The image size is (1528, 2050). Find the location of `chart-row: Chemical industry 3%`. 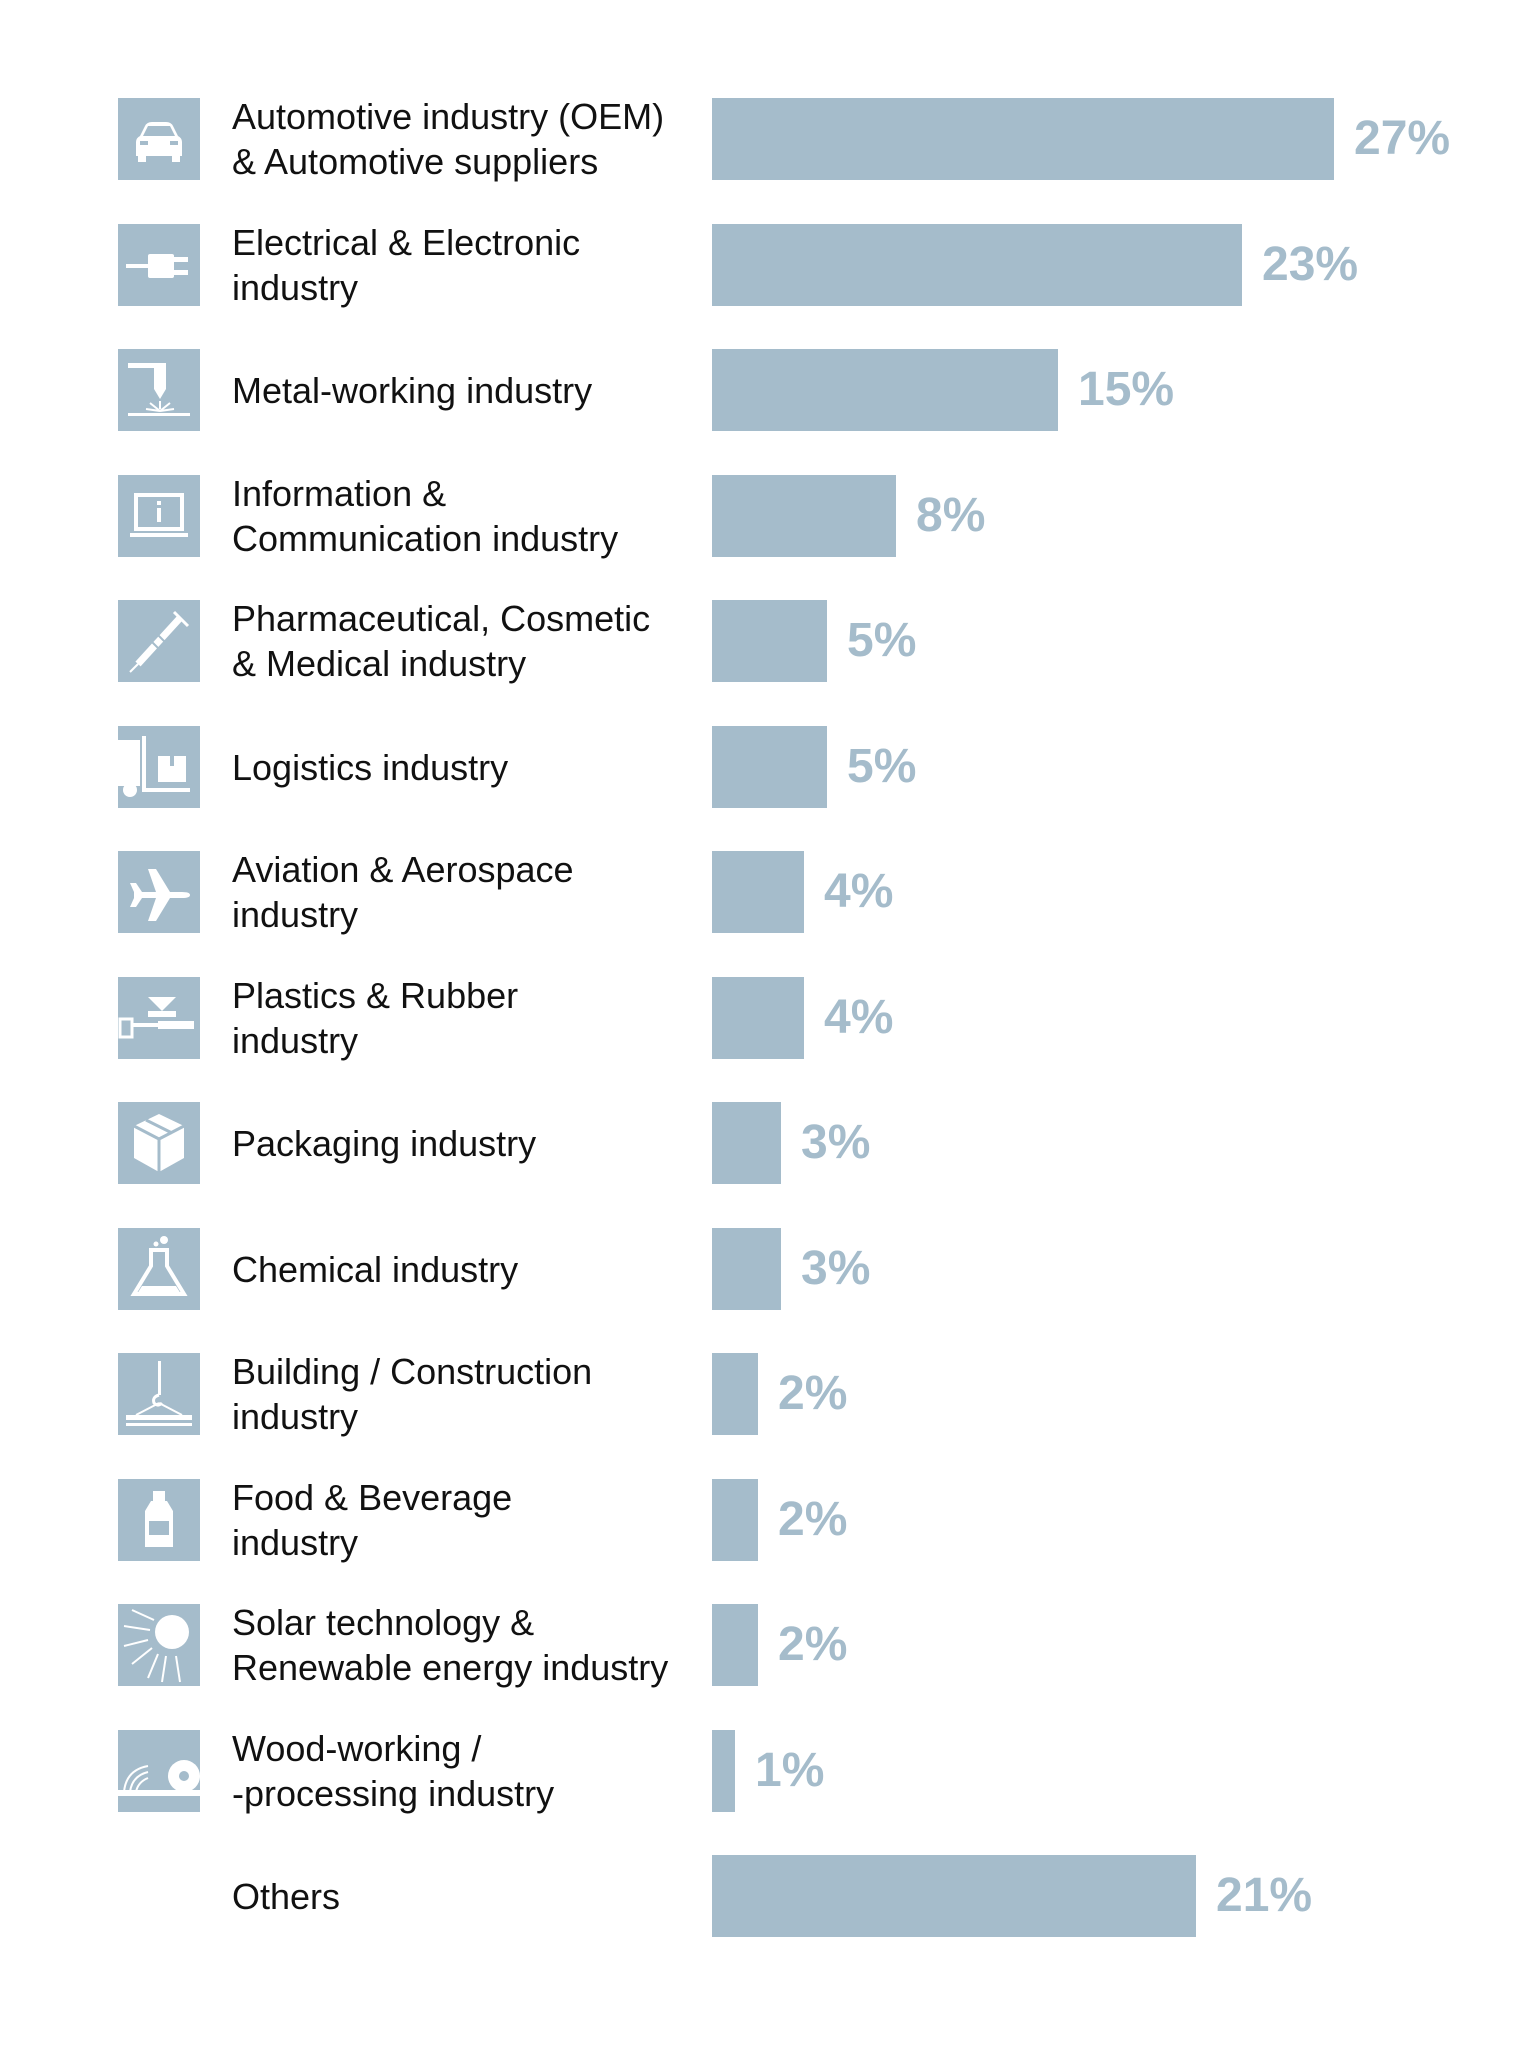

chart-row: Chemical industry 3% is located at coordinates (764, 1269).